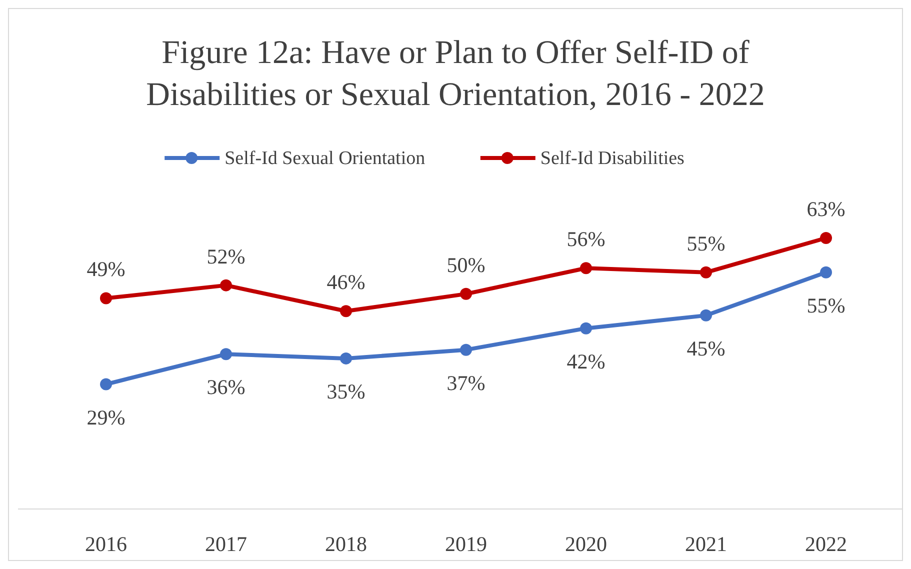 The image size is (911, 569). What do you see at coordinates (106, 544) in the screenshot?
I see `x-tick-label: 2016` at bounding box center [106, 544].